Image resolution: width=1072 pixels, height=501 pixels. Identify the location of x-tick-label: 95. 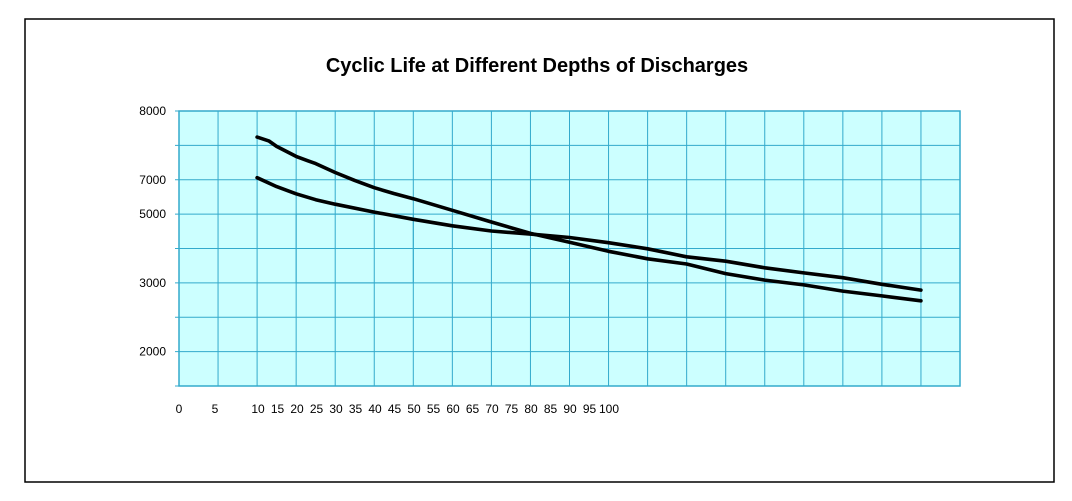
(590, 409).